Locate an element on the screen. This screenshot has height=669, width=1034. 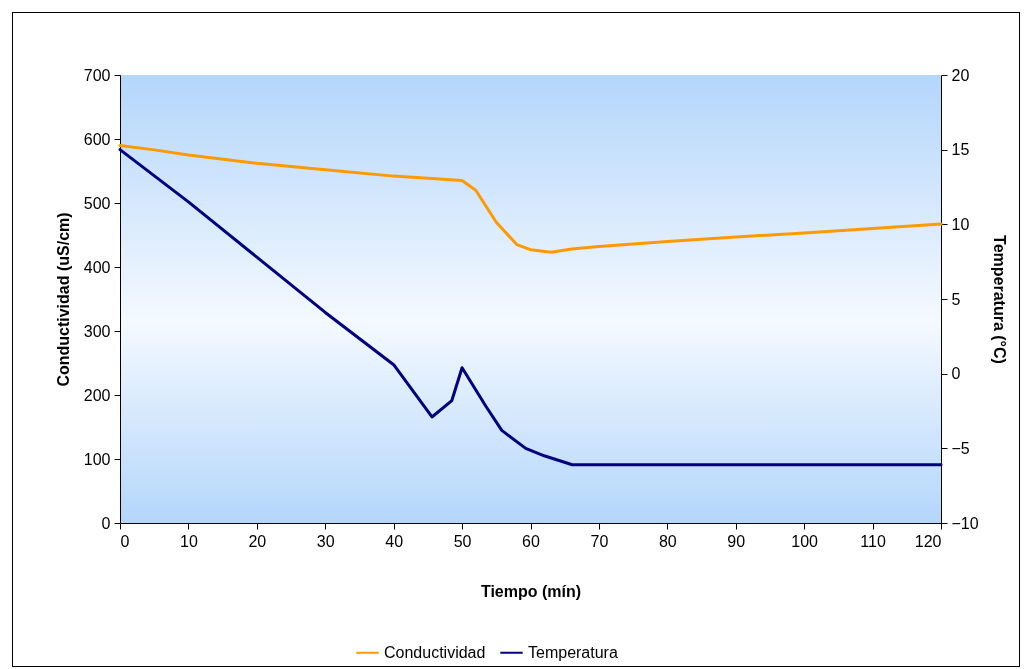
x-tick-label: 50 is located at coordinates (462, 541).